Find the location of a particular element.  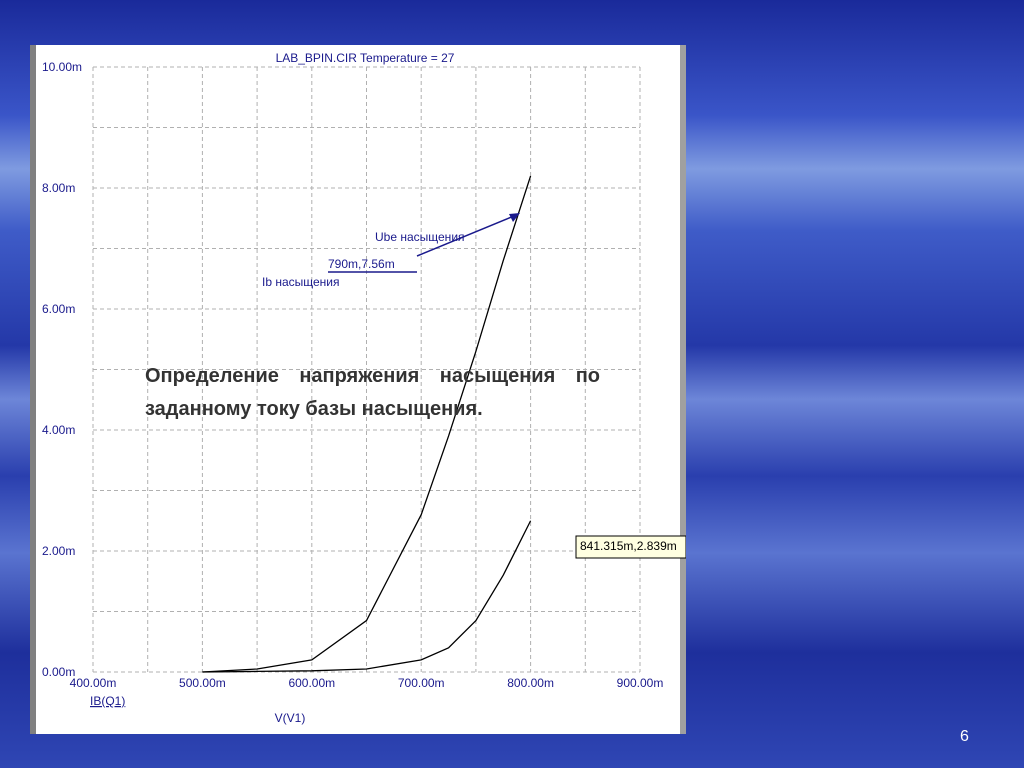

chart-title: LAB_BPIN.CIR Temperature = 27 is located at coordinates (365, 58).